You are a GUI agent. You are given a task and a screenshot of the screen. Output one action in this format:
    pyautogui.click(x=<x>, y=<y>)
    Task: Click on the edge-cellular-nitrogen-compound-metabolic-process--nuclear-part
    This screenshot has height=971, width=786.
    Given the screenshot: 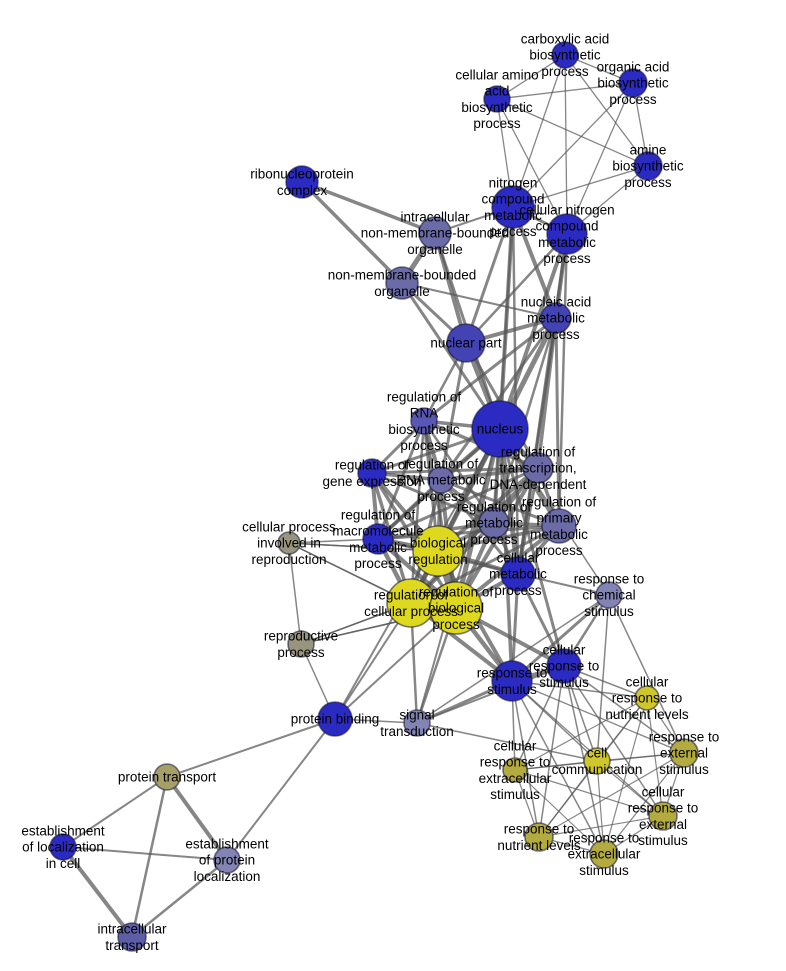 What is the action you would take?
    pyautogui.click(x=516, y=288)
    